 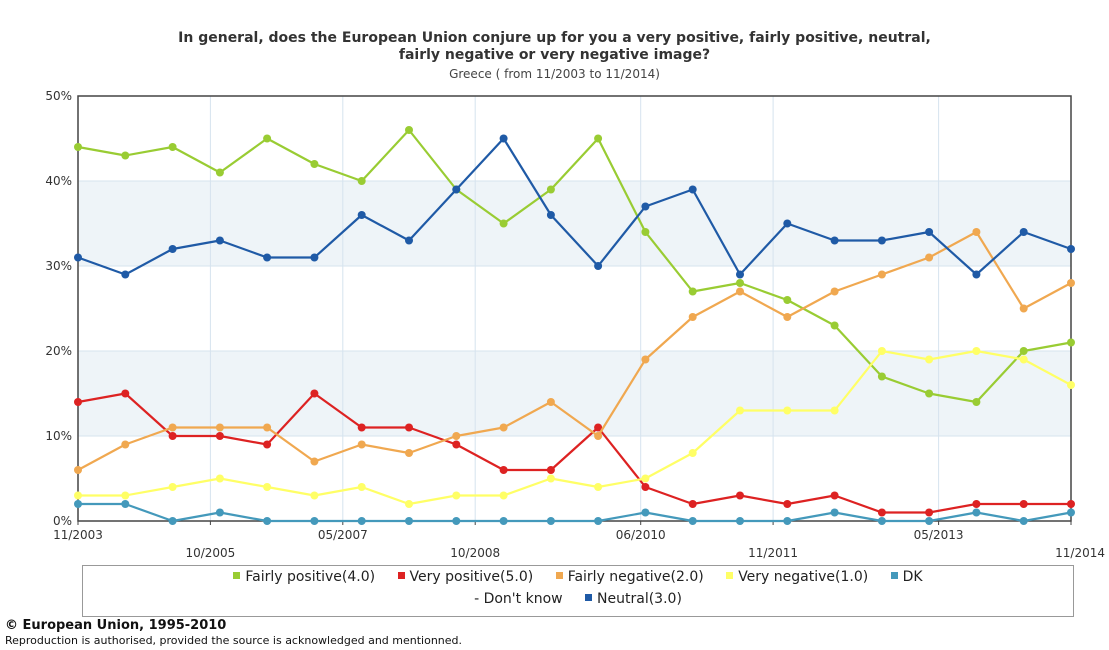 What do you see at coordinates (633, 599) in the screenshot?
I see `legend-item-neutral: Neutral(3.0)` at bounding box center [633, 599].